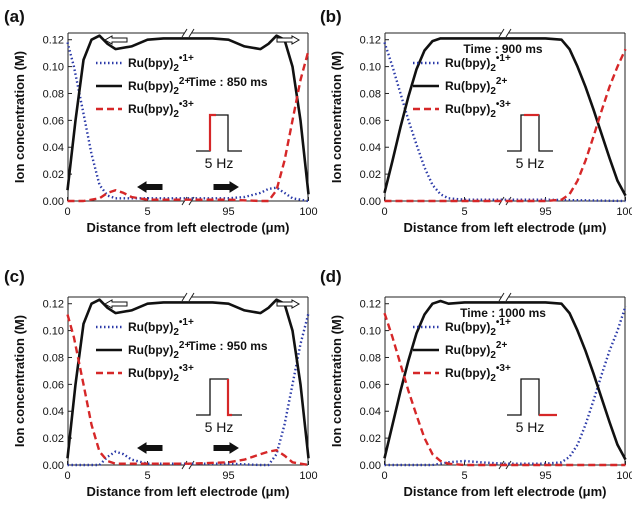  Describe the element at coordinates (502, 49) in the screenshot. I see `time-label: Time : 900 ms` at that location.